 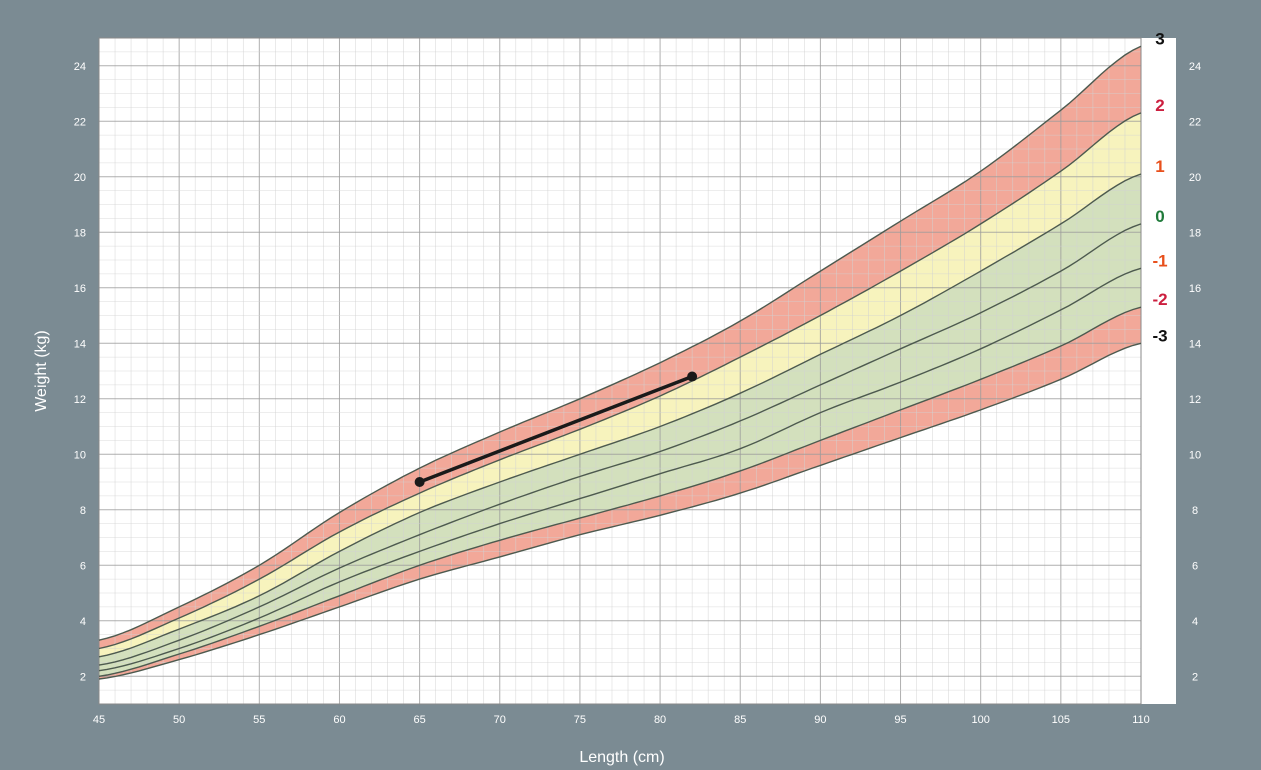 What do you see at coordinates (740, 720) in the screenshot?
I see `x-tick-label: 85` at bounding box center [740, 720].